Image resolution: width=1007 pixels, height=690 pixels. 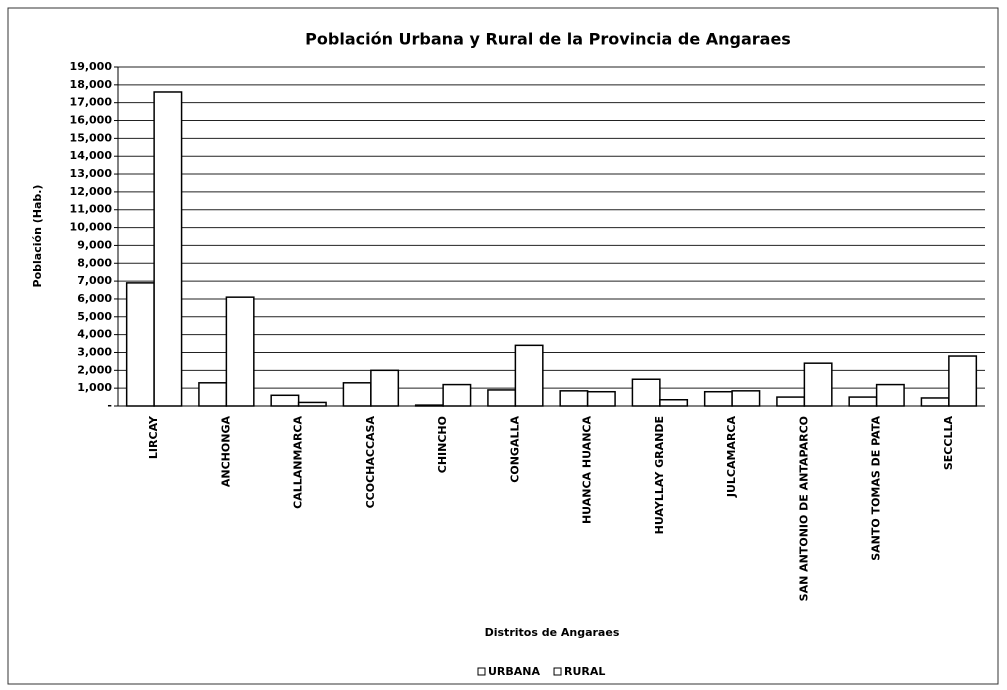 What do you see at coordinates (803, 508) in the screenshot?
I see `x-tick-label: SAN ANTONIO DE ANTAPARCO` at bounding box center [803, 508].